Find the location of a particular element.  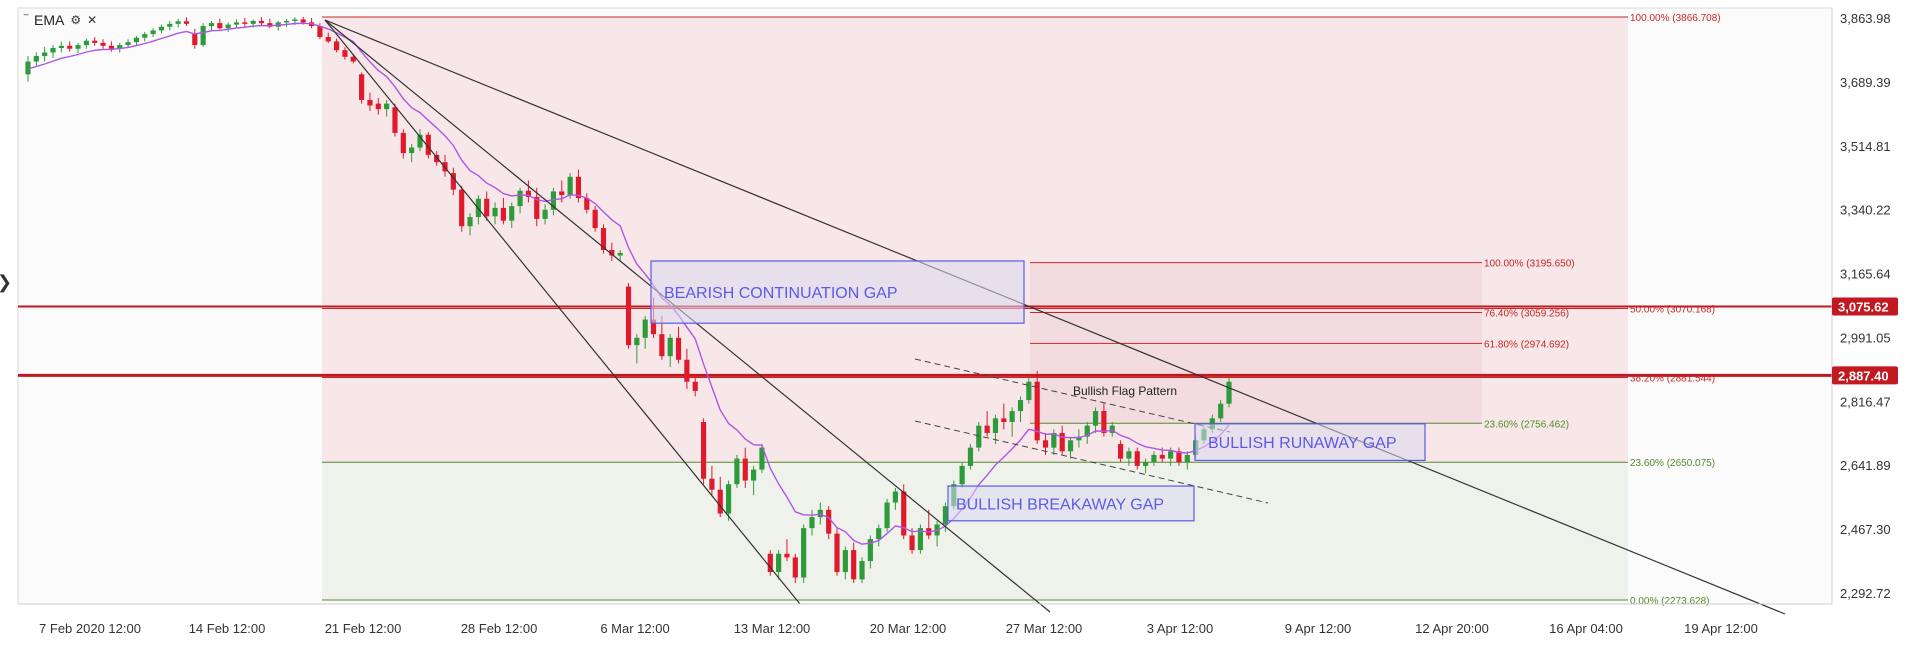

flag-upper-line is located at coordinates (1072, 395).